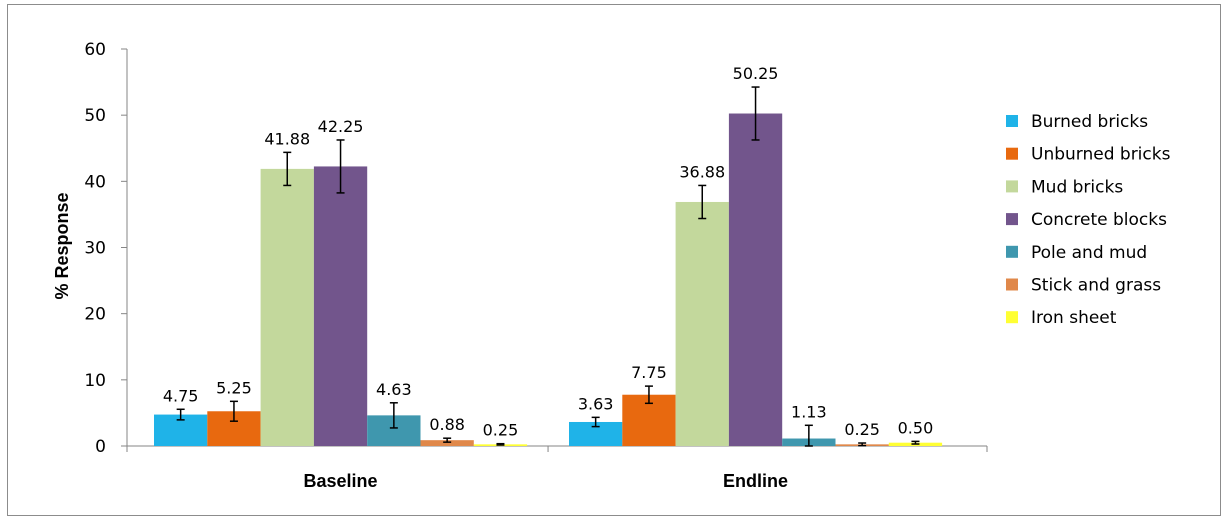 Image resolution: width=1223 pixels, height=517 pixels. I want to click on data-label: 4.63, so click(394, 389).